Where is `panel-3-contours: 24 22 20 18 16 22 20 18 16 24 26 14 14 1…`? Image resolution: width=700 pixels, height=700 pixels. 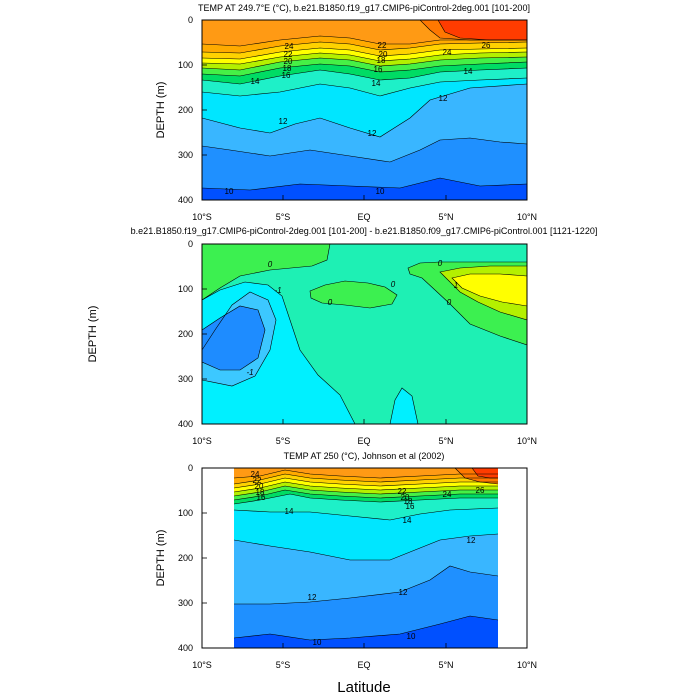
panel-3-contours: 24 22 20 18 16 22 20 18 16 24 26 14 14 1… is located at coordinates (366, 558).